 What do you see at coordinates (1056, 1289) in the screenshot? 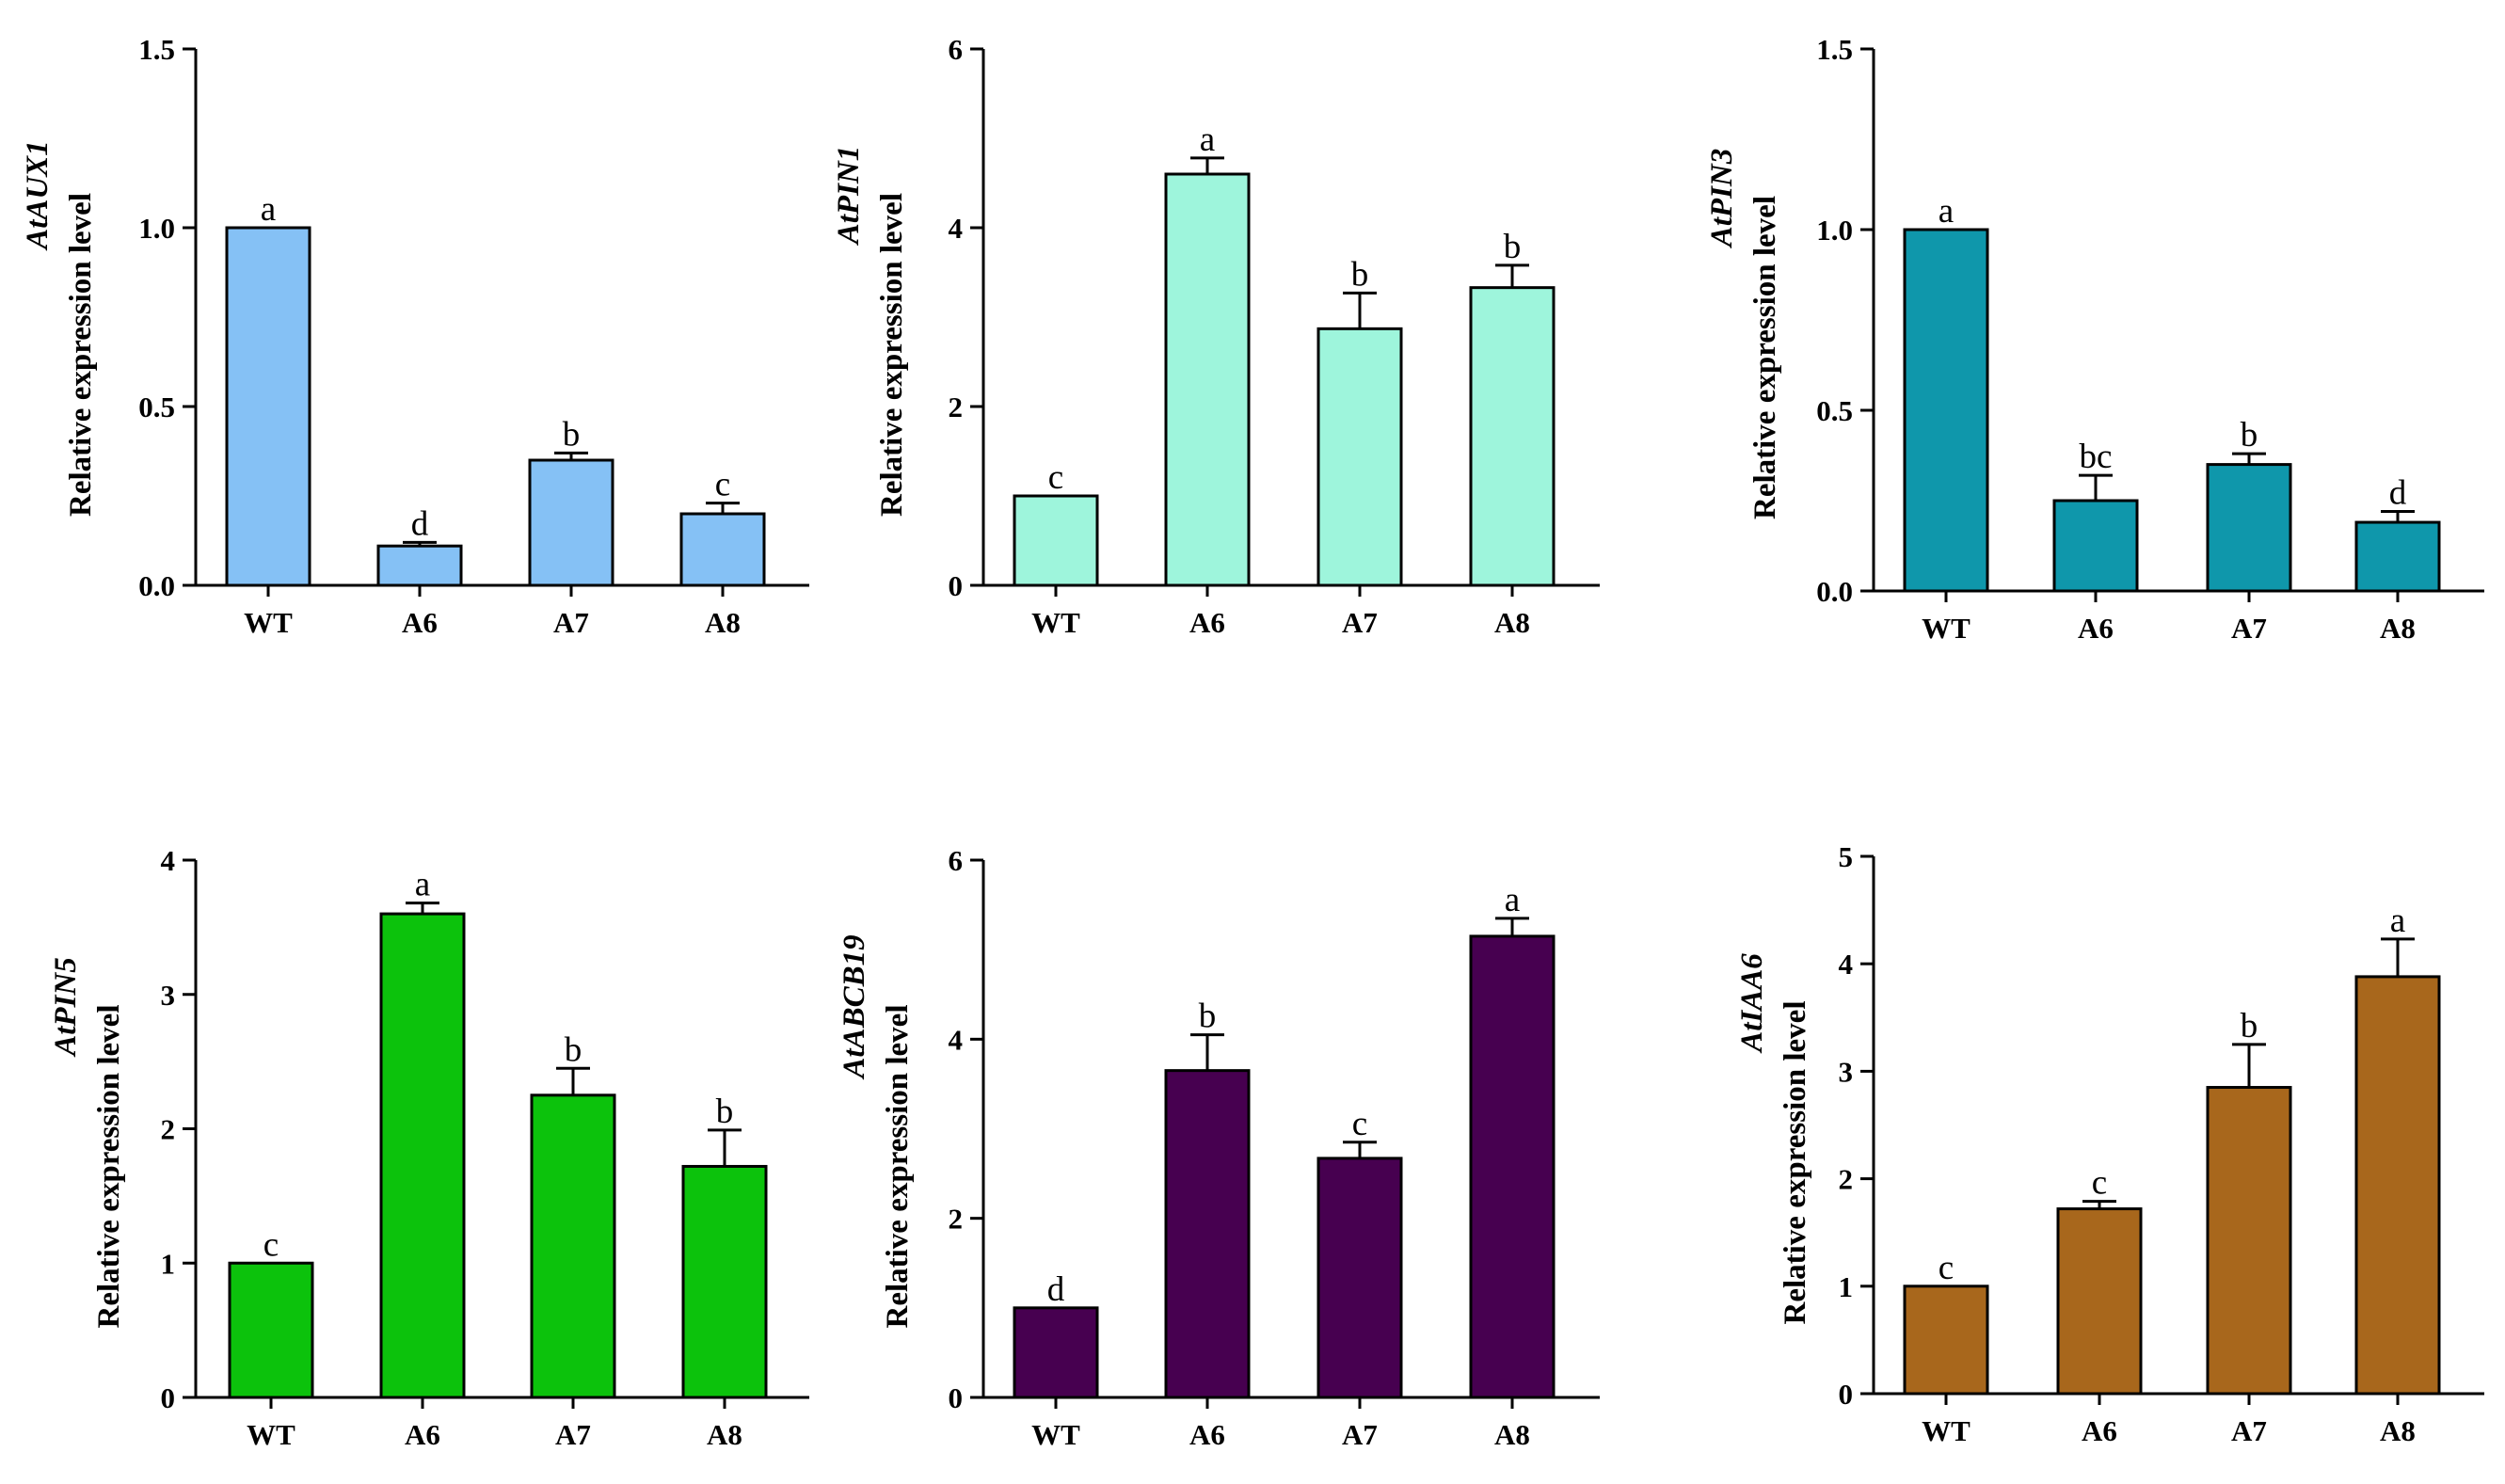
I see `significance-label-wt: d` at bounding box center [1056, 1289].